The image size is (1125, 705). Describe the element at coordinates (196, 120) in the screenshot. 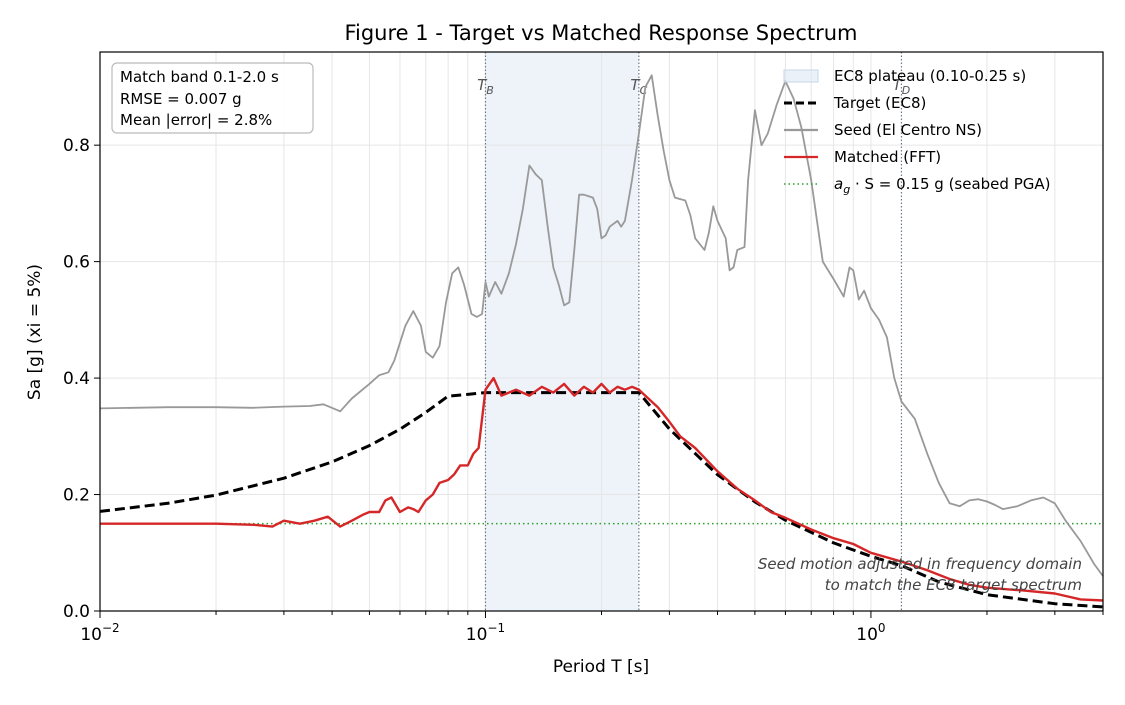

I see `stats-line-error: Mean |error| = 2.8%` at that location.